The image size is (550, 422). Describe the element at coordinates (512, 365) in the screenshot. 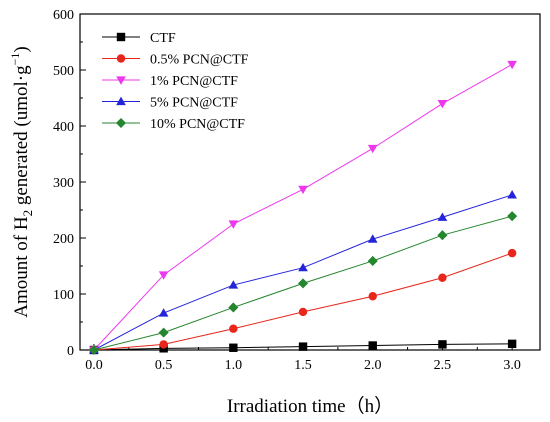

I see `x-tick-label: 3.0` at that location.